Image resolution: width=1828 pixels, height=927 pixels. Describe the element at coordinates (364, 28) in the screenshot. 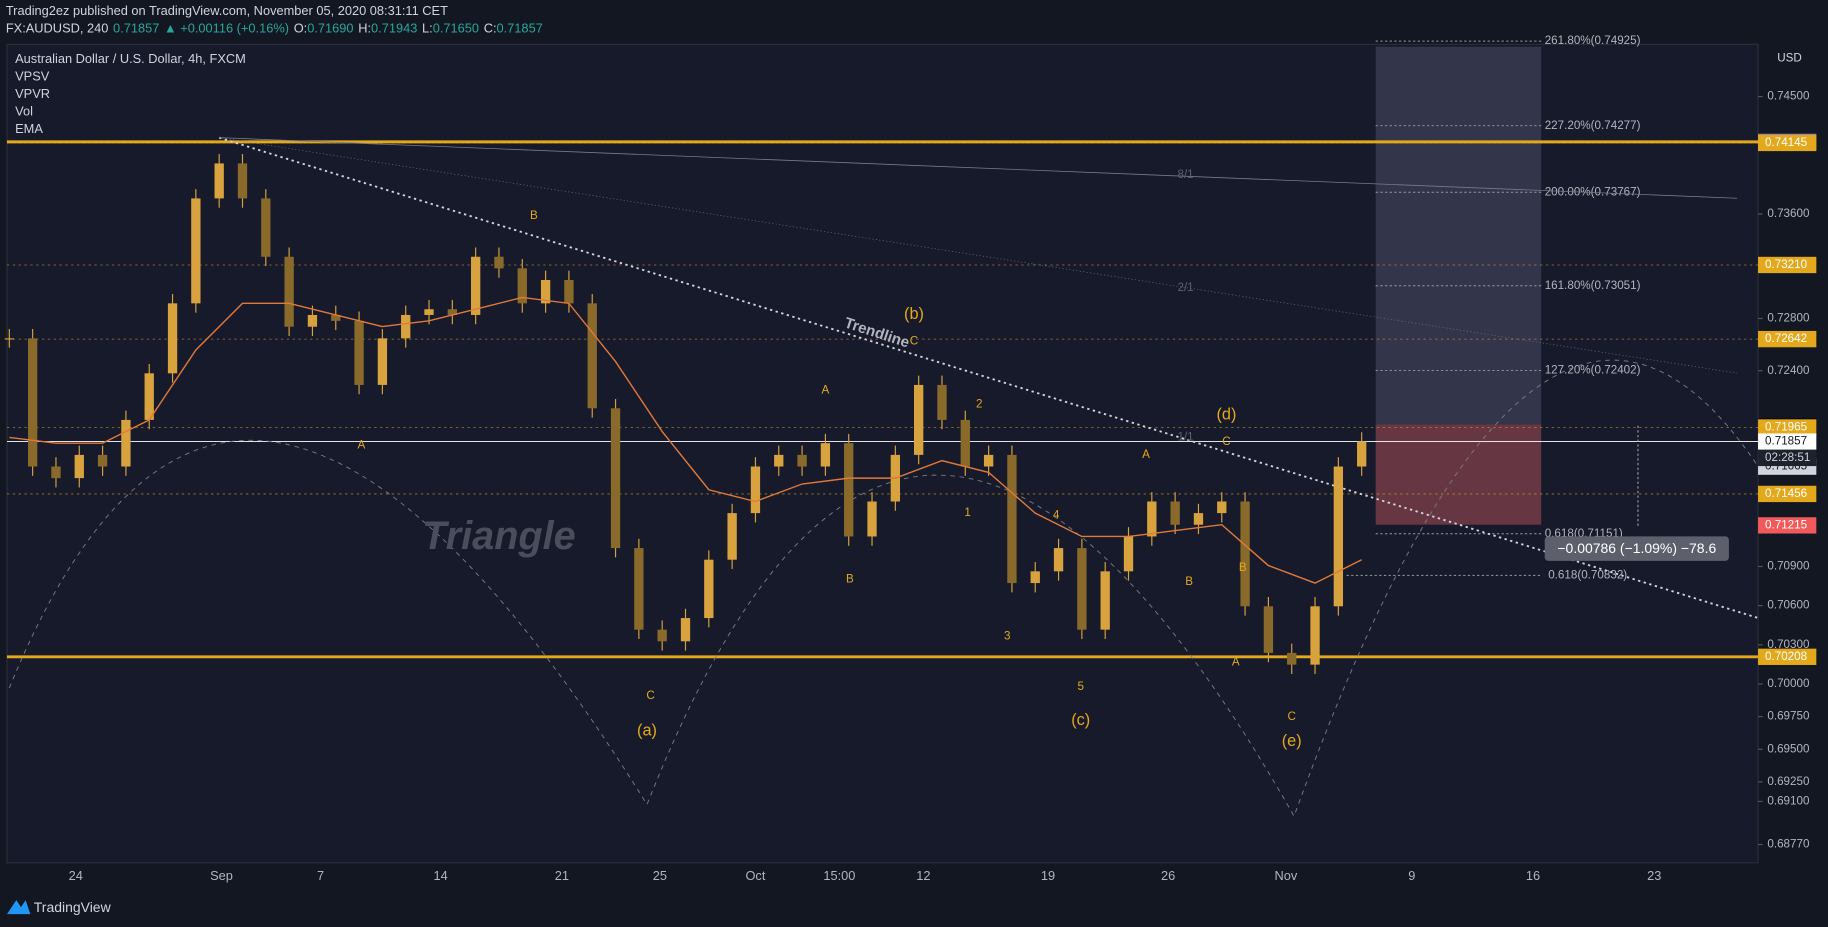

I see `header-text: H:` at that location.